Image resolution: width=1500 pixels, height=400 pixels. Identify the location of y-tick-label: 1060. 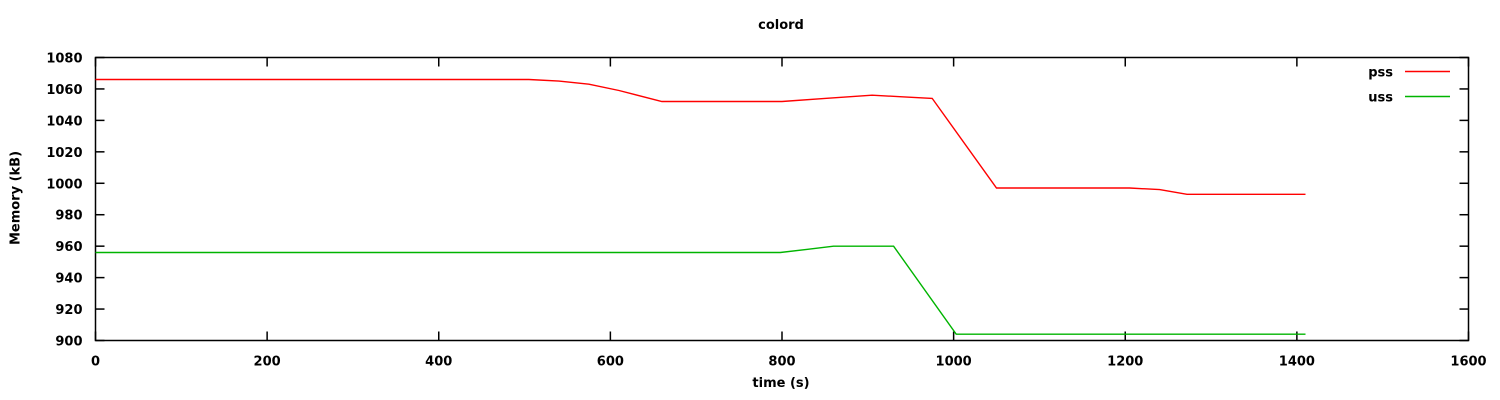
(64, 90).